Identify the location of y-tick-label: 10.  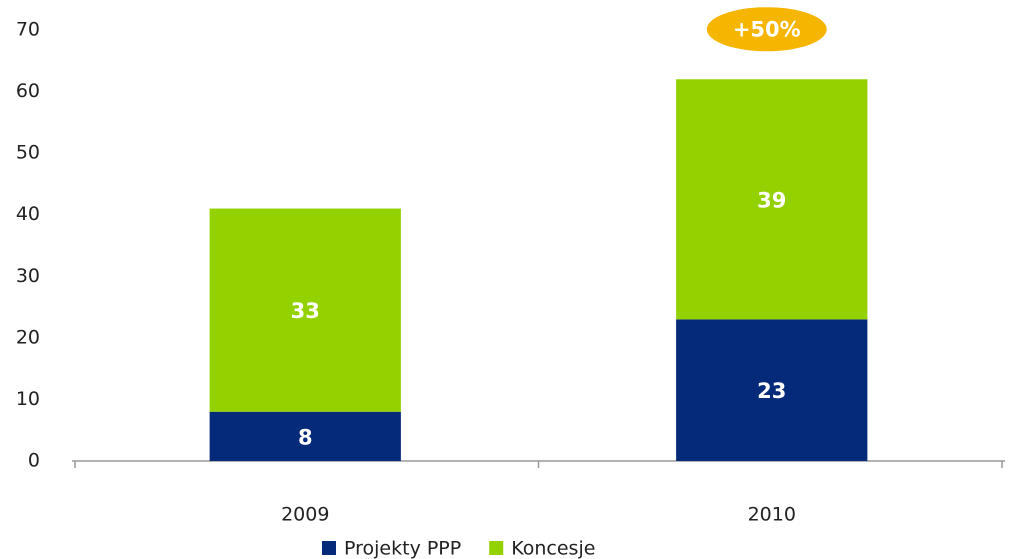
(28, 399).